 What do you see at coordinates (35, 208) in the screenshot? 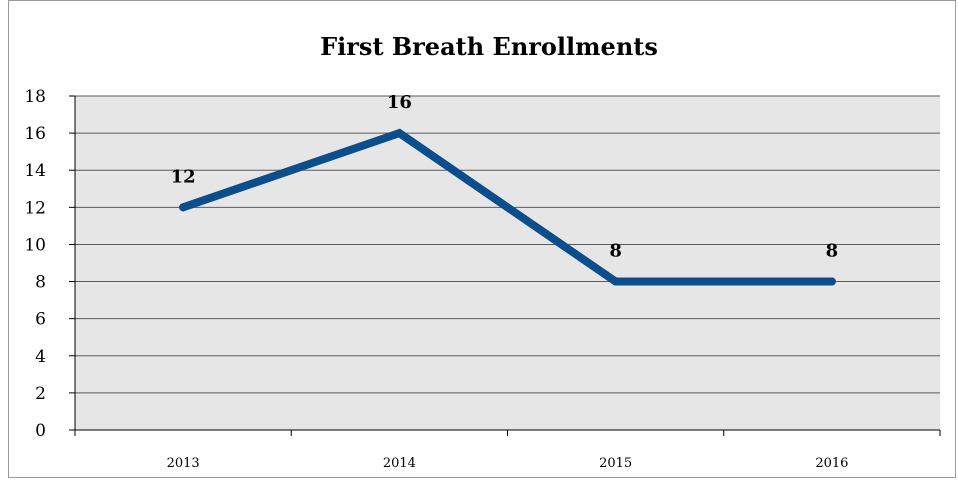
I see `y-tick-label: 12` at bounding box center [35, 208].